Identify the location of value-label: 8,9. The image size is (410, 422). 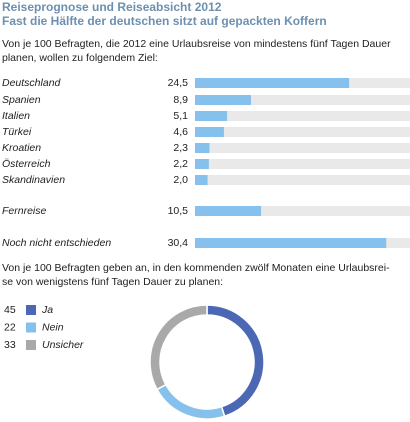
(180, 100).